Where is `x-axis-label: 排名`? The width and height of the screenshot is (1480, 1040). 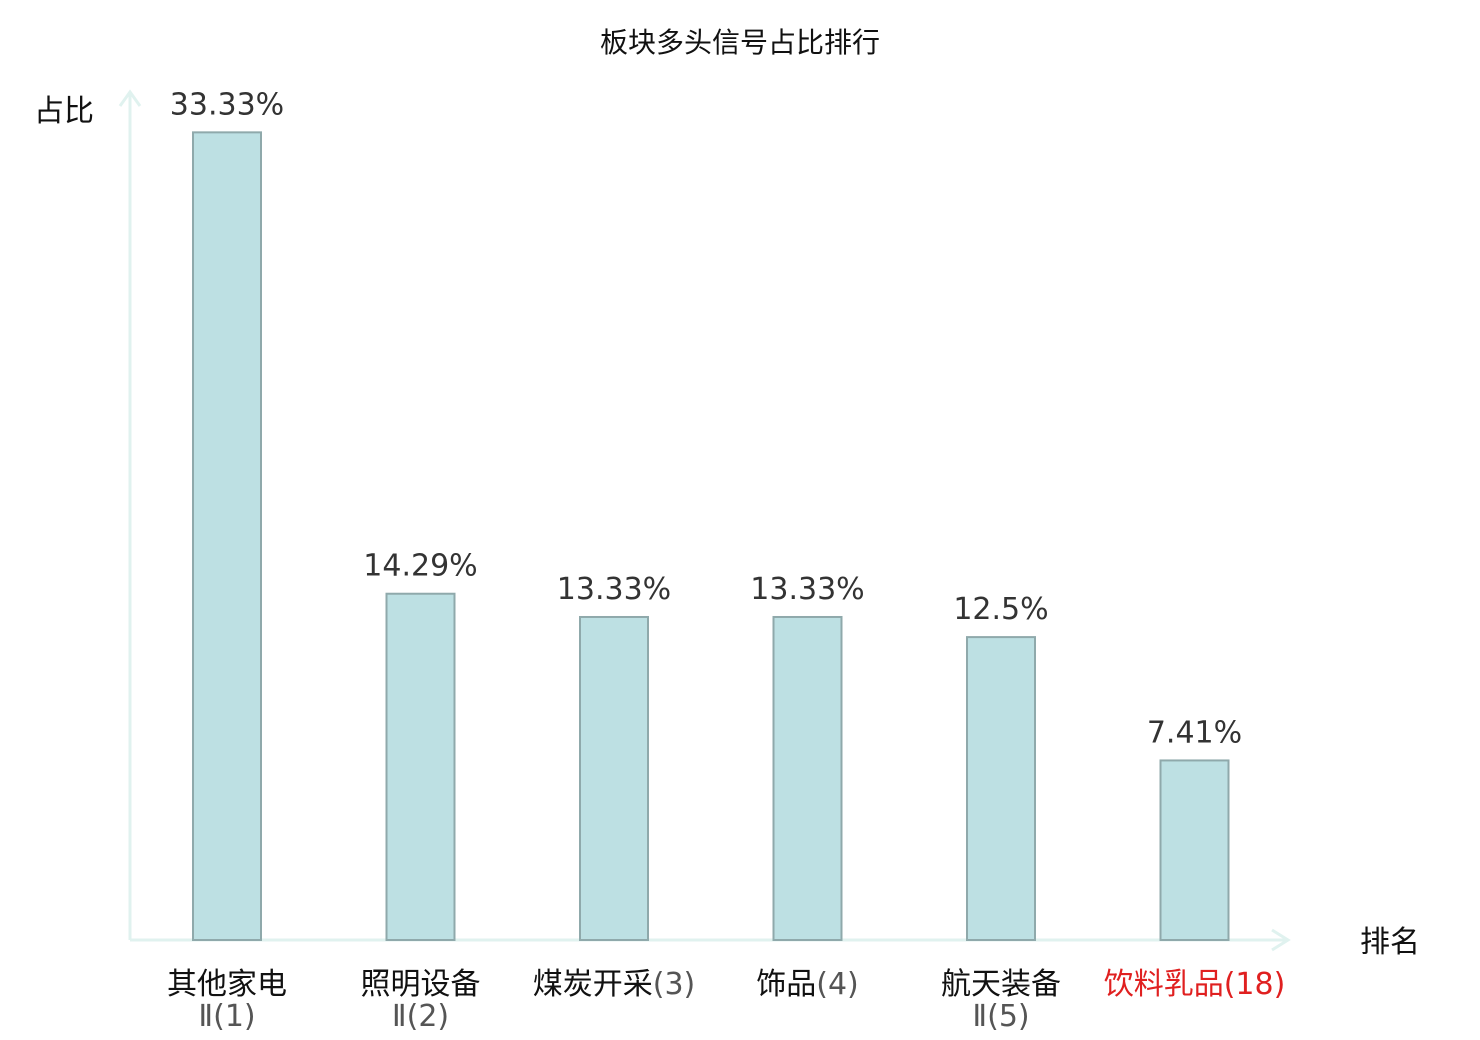
x-axis-label: 排名 is located at coordinates (1390, 942).